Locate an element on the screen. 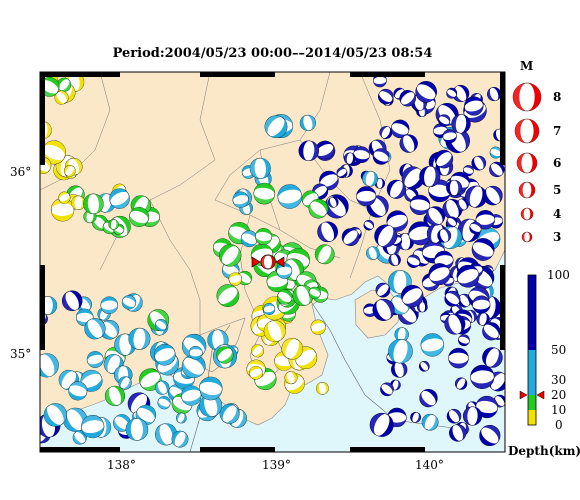  magnitude-legend-label: 7 is located at coordinates (557, 131).